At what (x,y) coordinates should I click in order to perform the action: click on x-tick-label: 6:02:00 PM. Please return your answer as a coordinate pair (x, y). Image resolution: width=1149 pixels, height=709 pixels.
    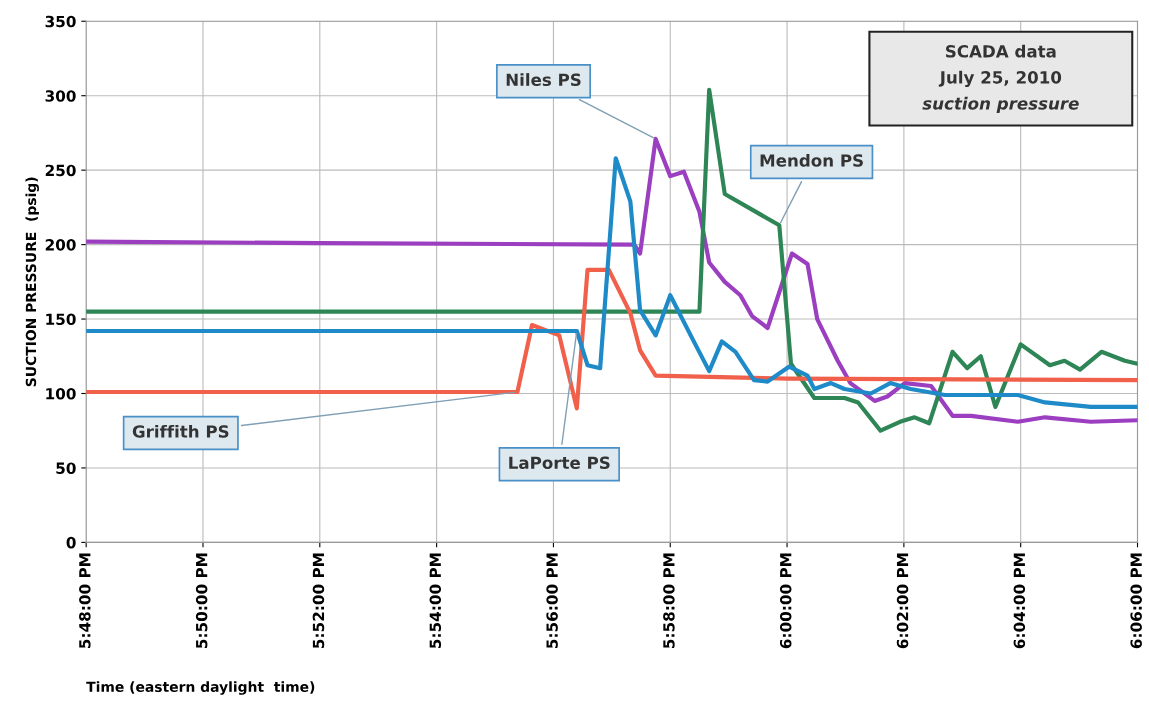
    Looking at the image, I should click on (902, 601).